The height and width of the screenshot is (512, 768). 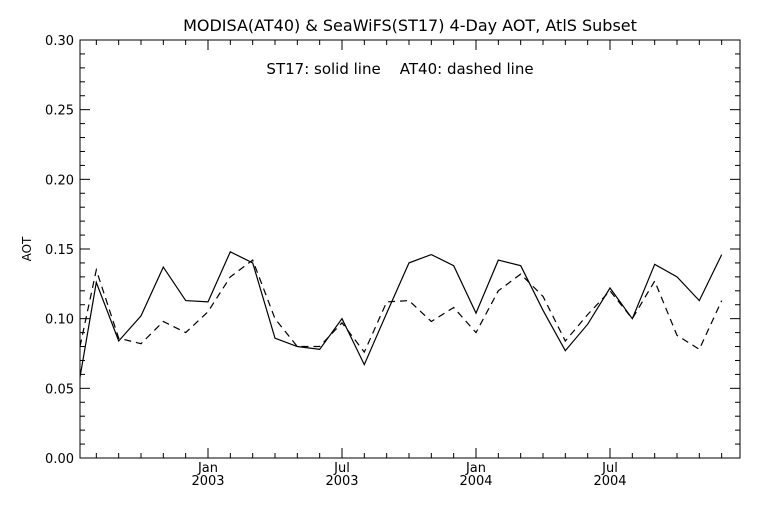 I want to click on y-axis-label: AOT, so click(x=27, y=248).